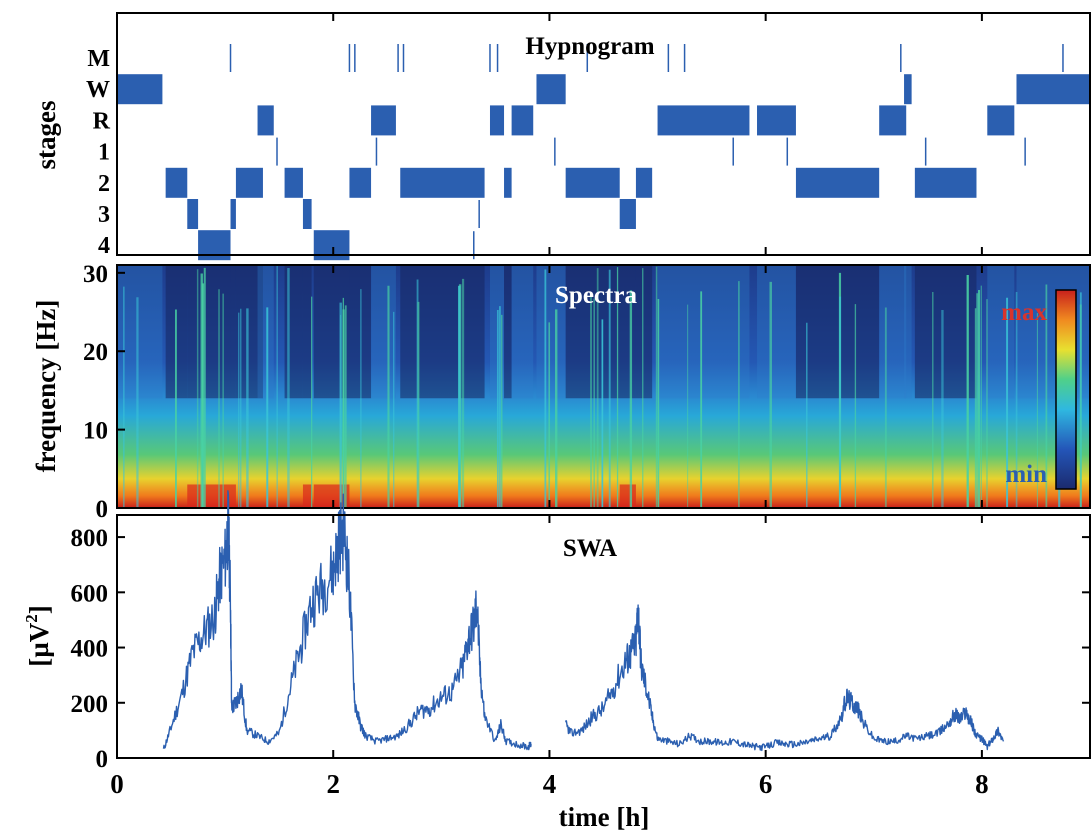  What do you see at coordinates (95, 431) in the screenshot?
I see `spectra-y-tick-label-10: 10` at bounding box center [95, 431].